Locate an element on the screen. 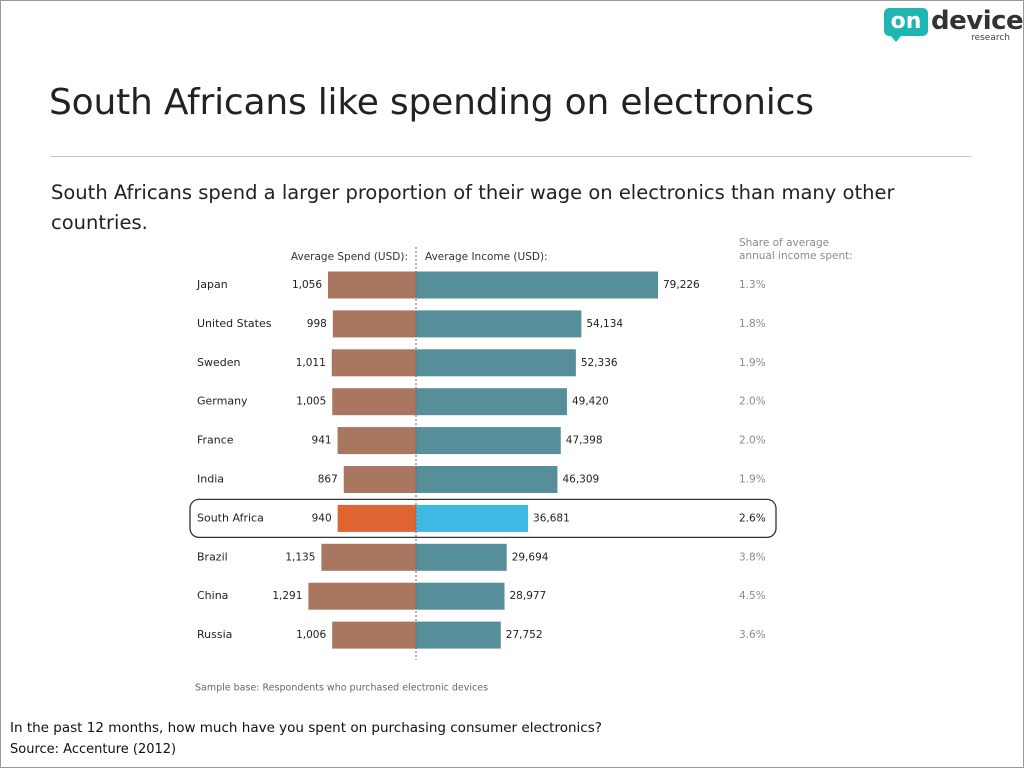  spend-value-label: 941 is located at coordinates (322, 441).